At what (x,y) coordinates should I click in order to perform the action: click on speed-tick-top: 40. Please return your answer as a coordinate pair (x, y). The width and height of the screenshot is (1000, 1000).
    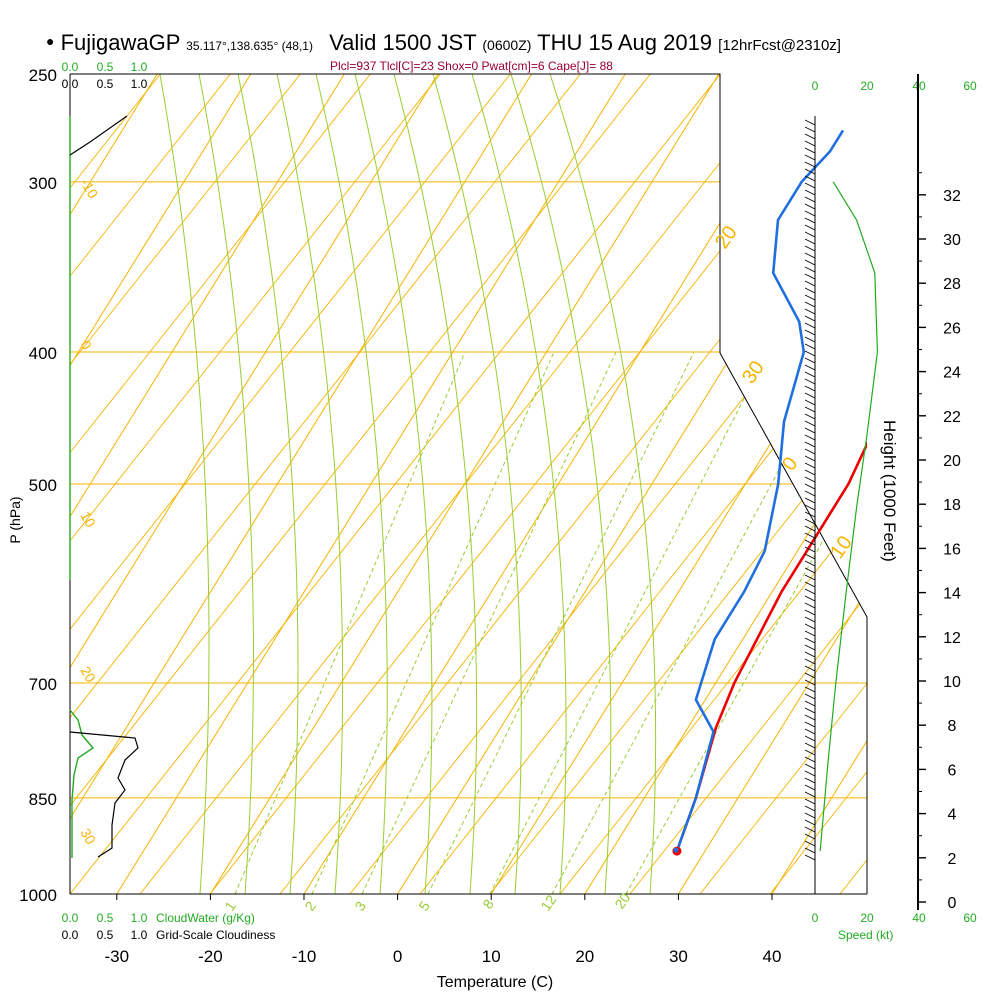
    Looking at the image, I should click on (919, 86).